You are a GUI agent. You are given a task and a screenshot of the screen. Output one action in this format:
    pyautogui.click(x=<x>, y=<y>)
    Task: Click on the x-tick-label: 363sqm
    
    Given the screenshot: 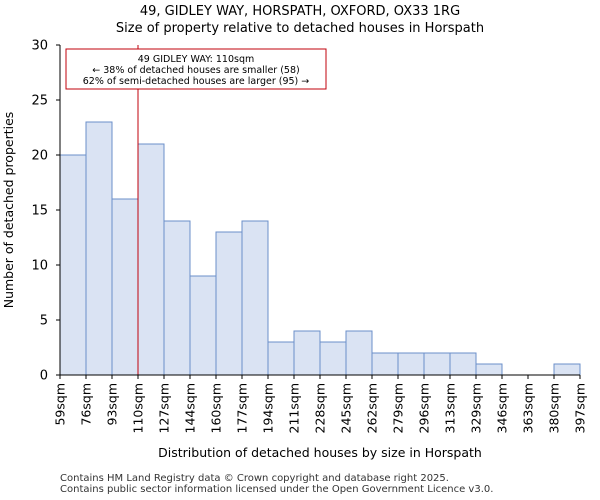 What is the action you would take?
    pyautogui.click(x=528, y=408)
    